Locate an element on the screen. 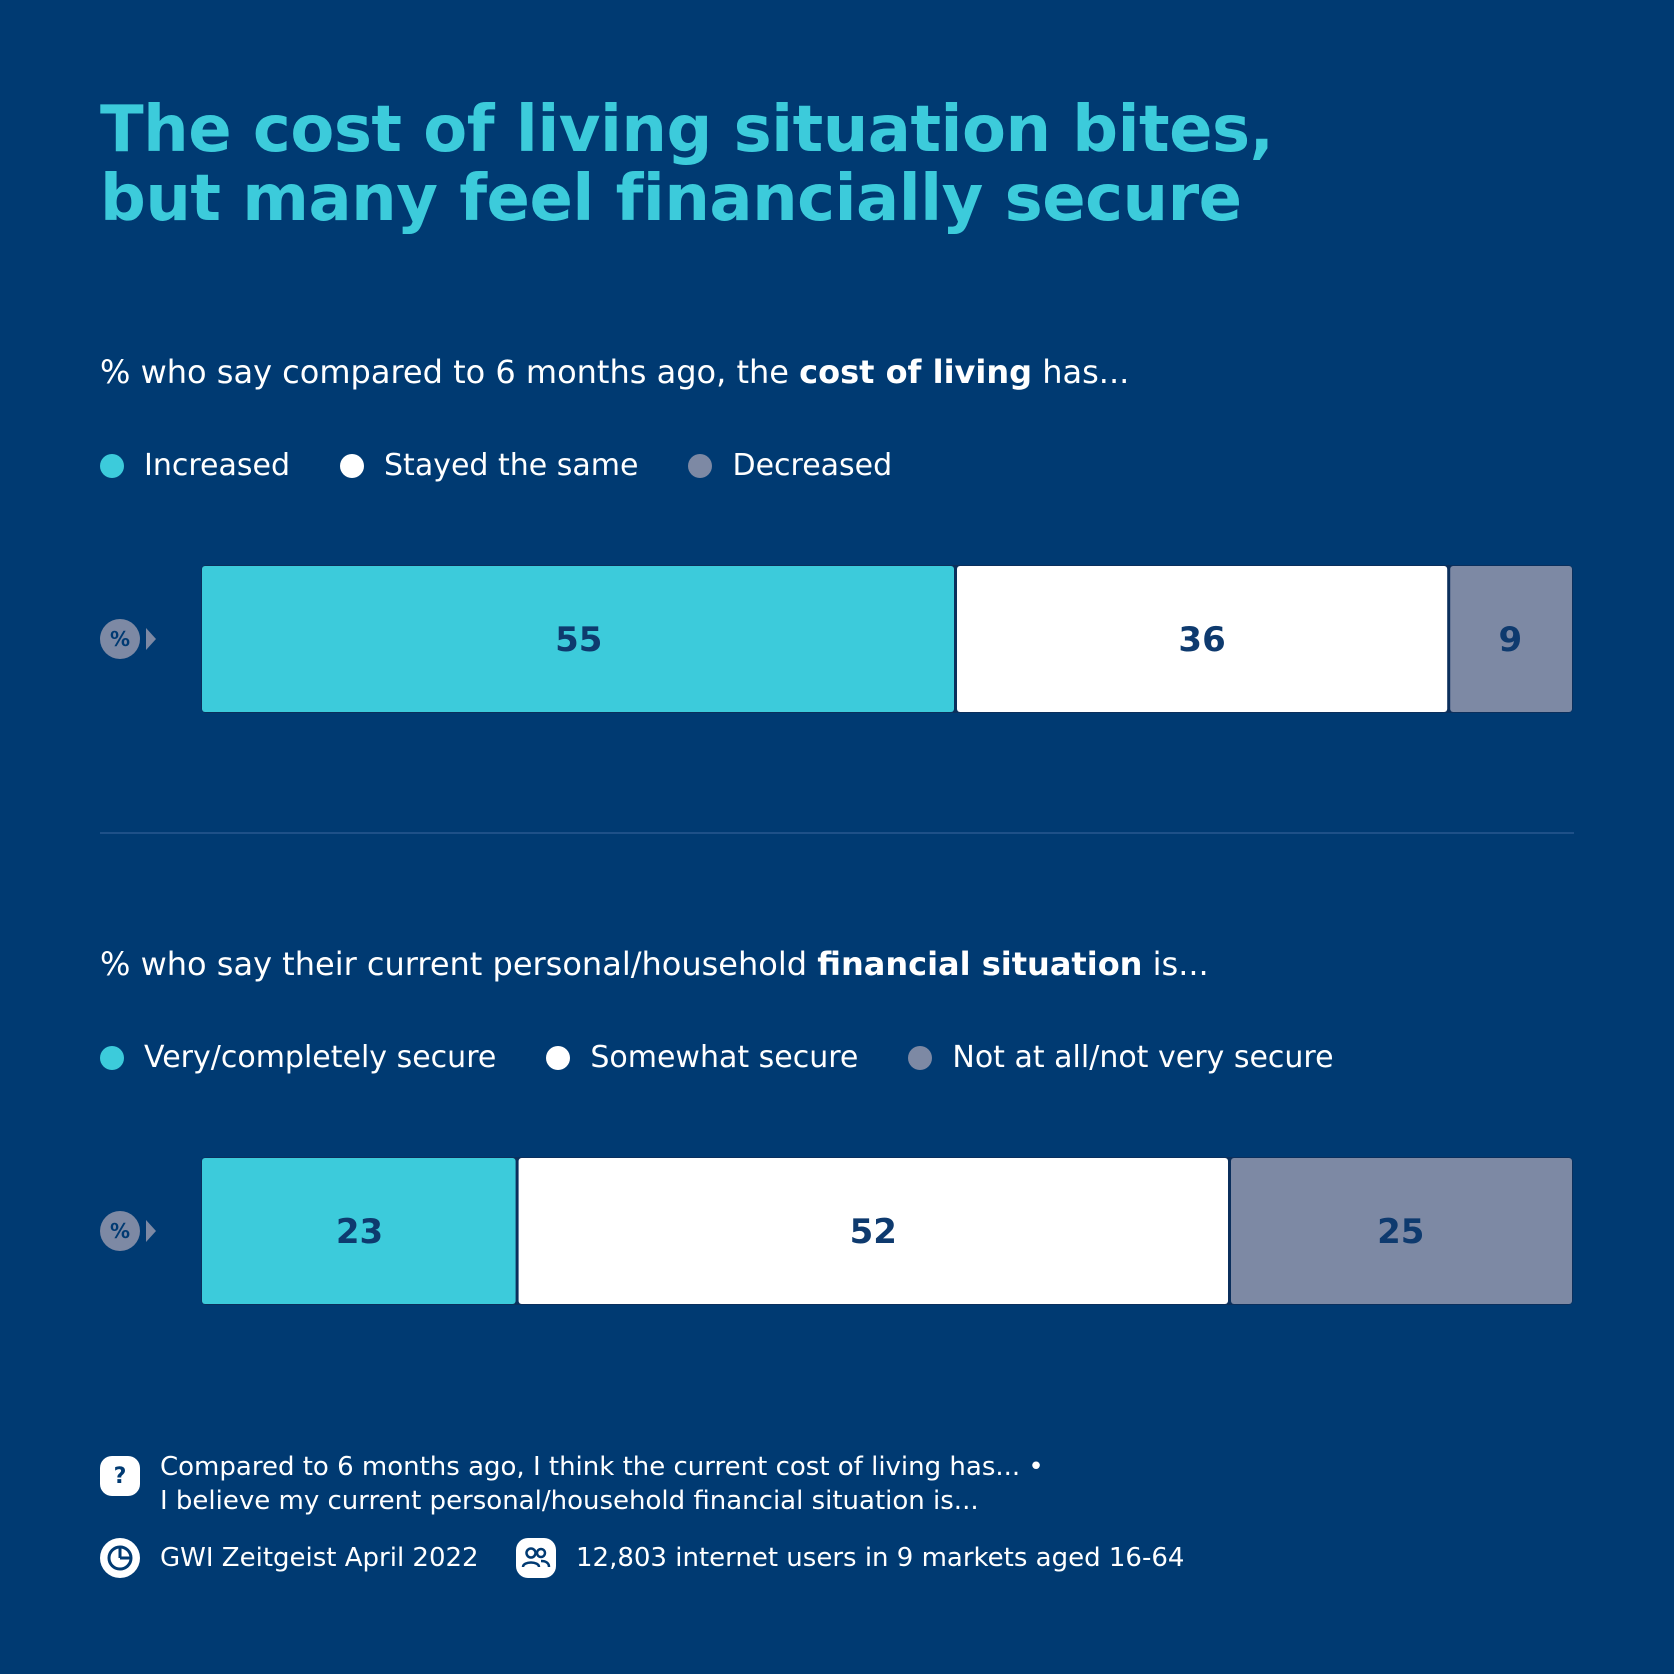 The height and width of the screenshot is (1674, 1674). legend-item-not-secure: Not at all/not very secure is located at coordinates (1121, 1057).